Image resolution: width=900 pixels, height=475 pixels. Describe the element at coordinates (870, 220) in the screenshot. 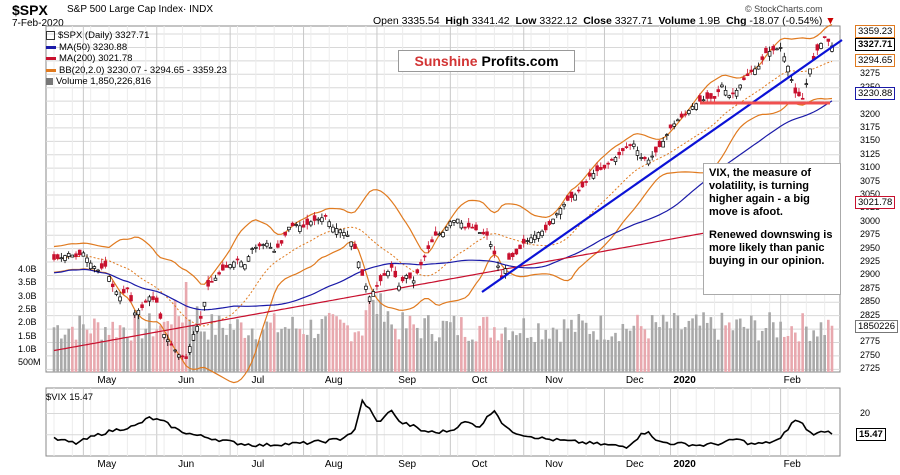

I see `price-tick-label: 3000` at that location.